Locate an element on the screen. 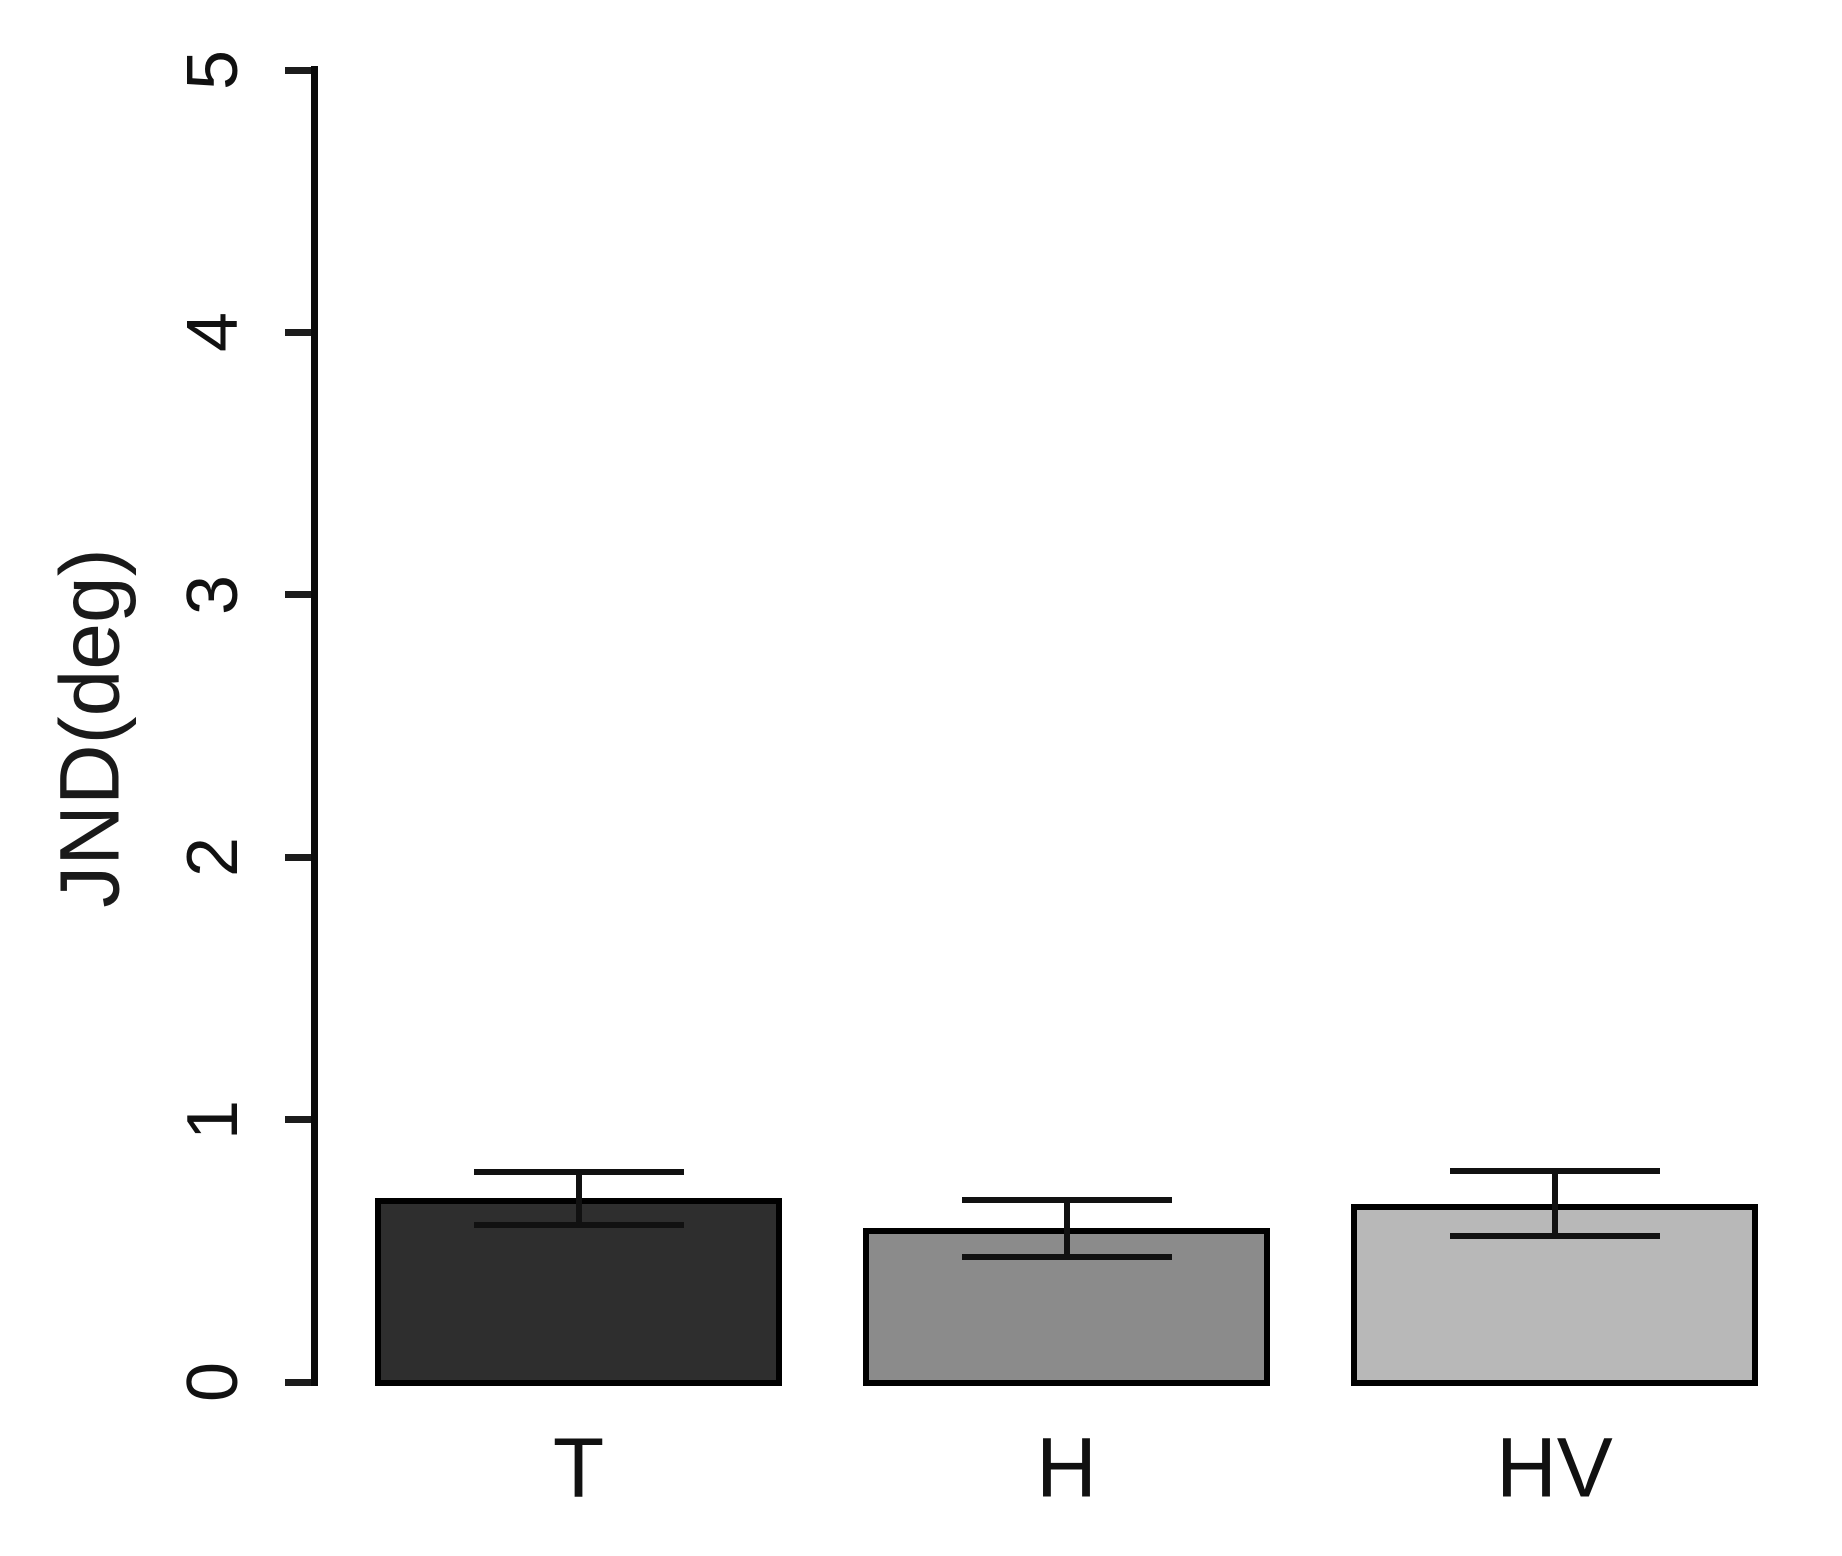 Image resolution: width=1842 pixels, height=1556 pixels. y-tick-label: 3 is located at coordinates (213, 594).